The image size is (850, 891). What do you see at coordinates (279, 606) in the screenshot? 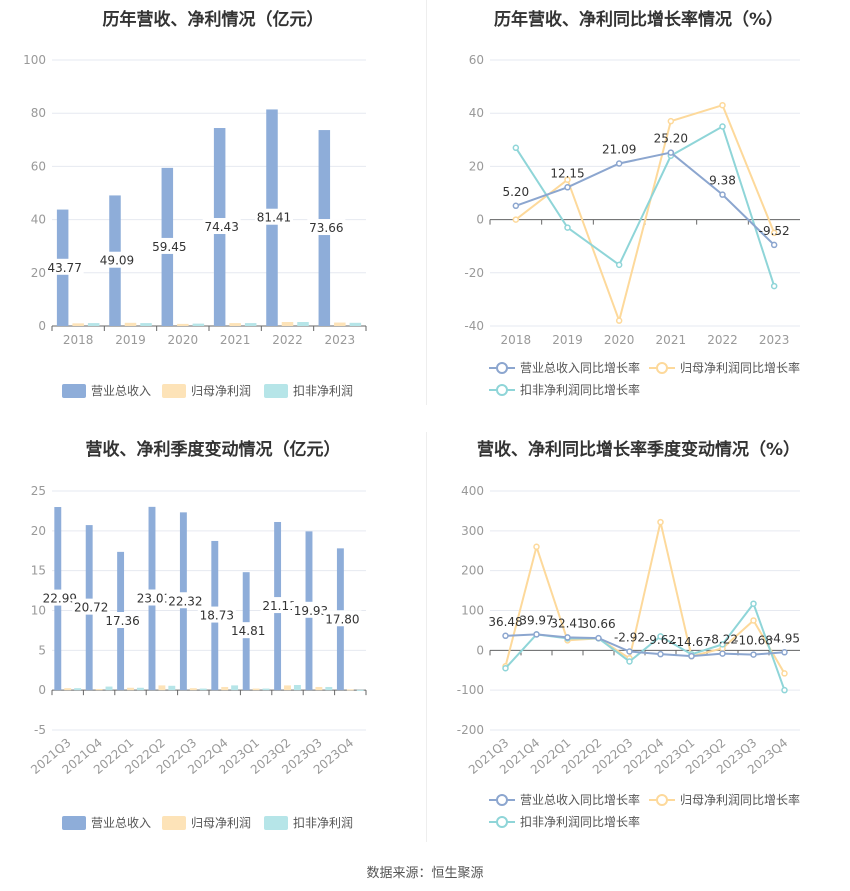
I see `data-label: 21.11` at bounding box center [279, 606].